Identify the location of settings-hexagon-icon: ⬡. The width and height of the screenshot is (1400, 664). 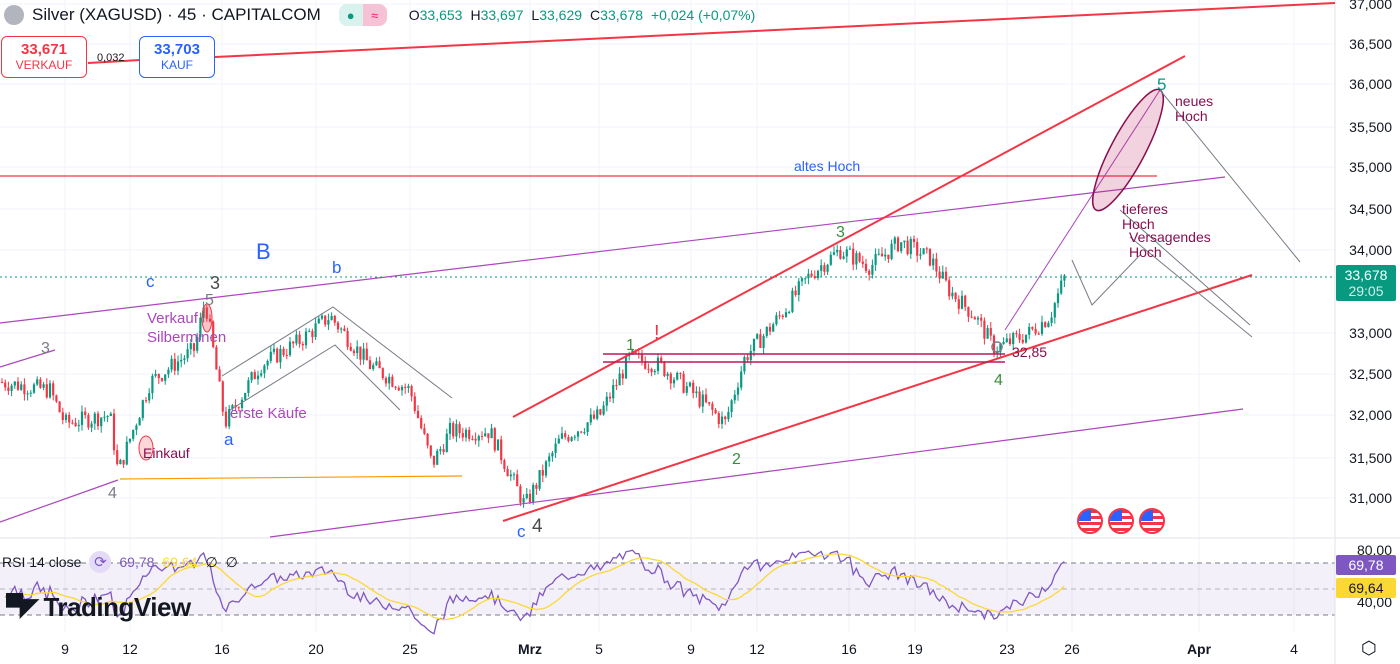
(1369, 648).